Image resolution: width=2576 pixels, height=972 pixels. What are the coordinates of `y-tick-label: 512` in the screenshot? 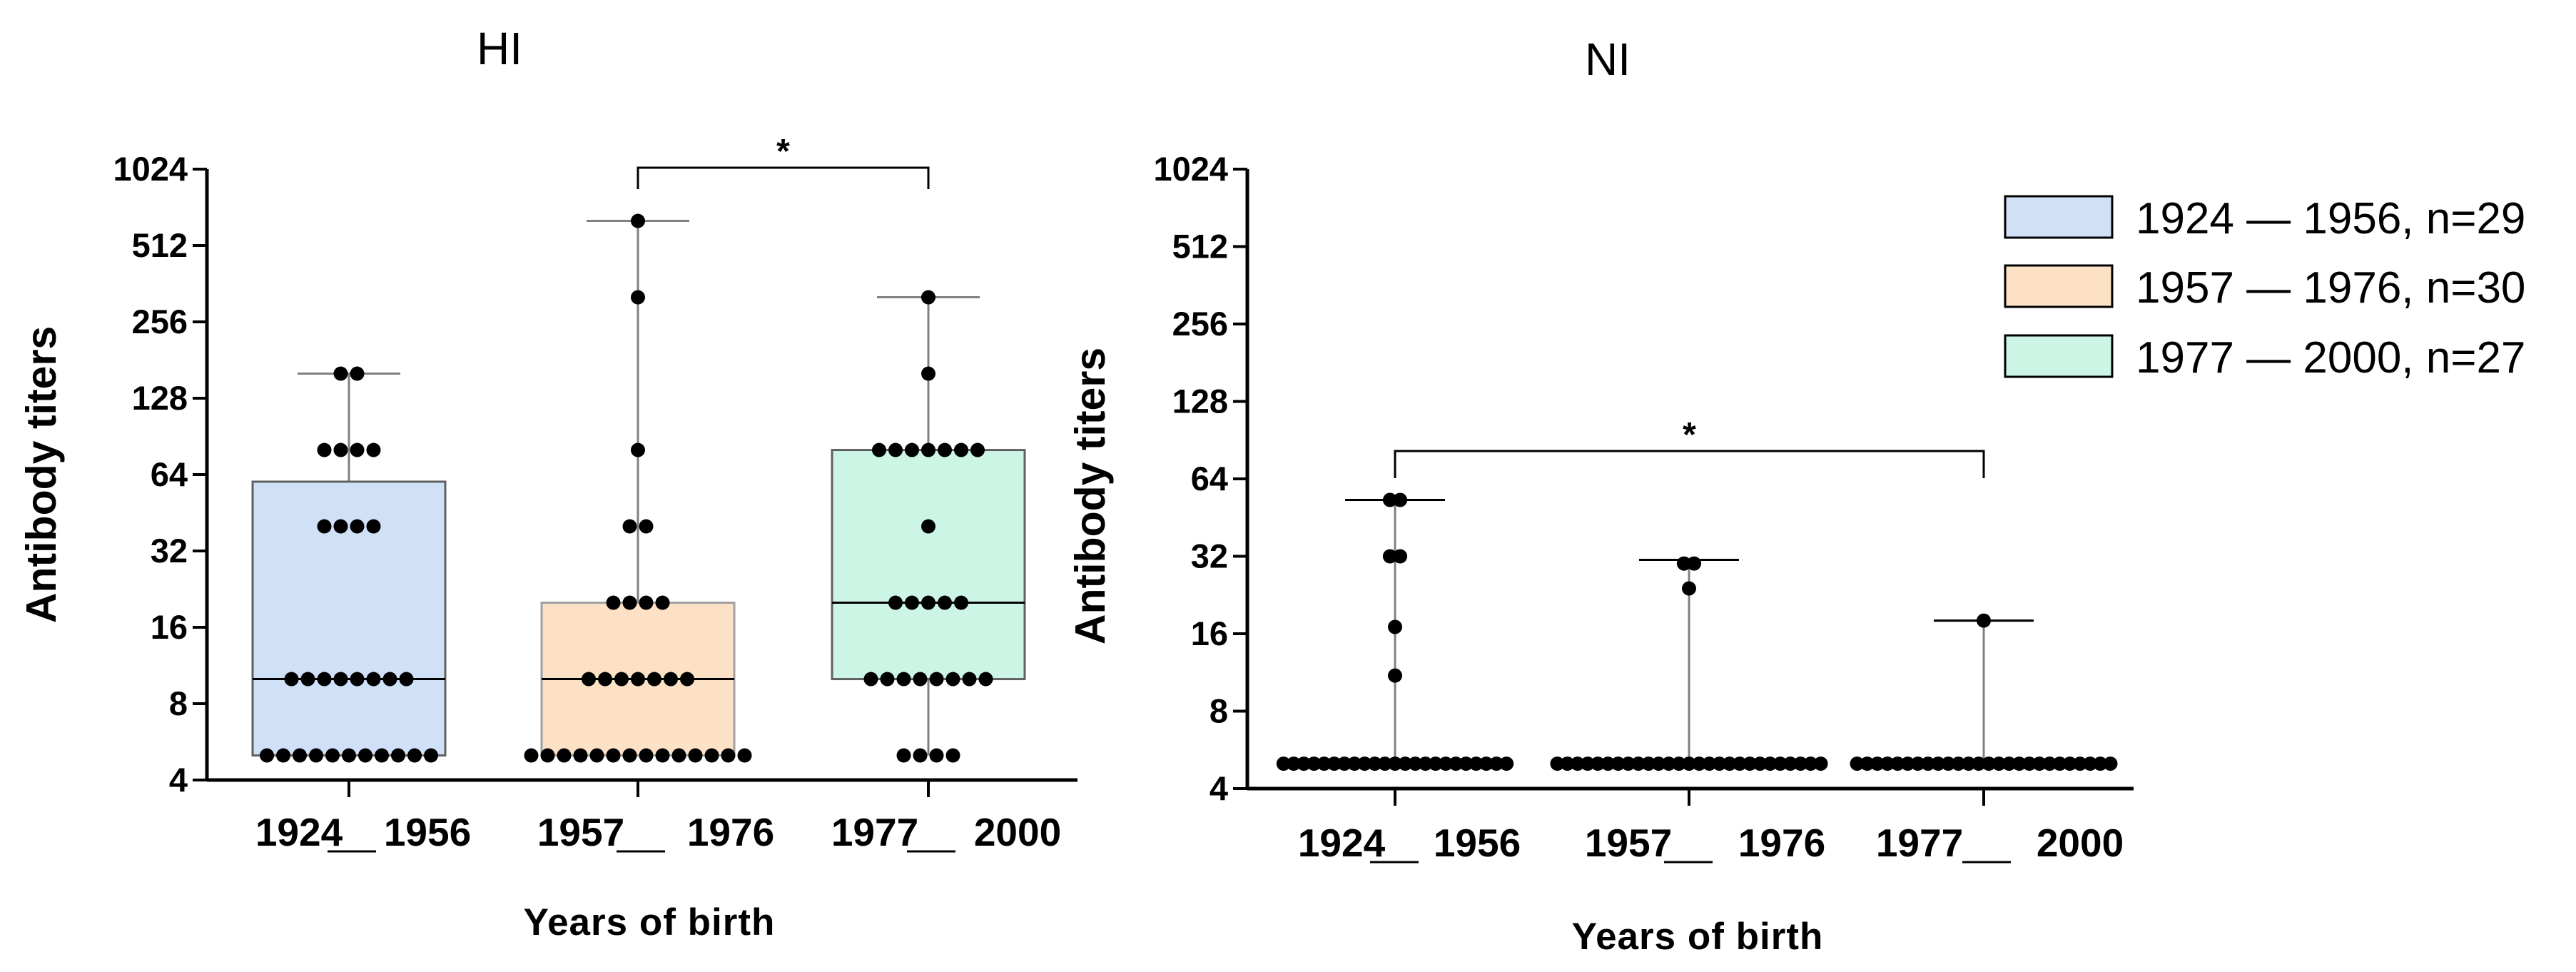 It's located at (160, 245).